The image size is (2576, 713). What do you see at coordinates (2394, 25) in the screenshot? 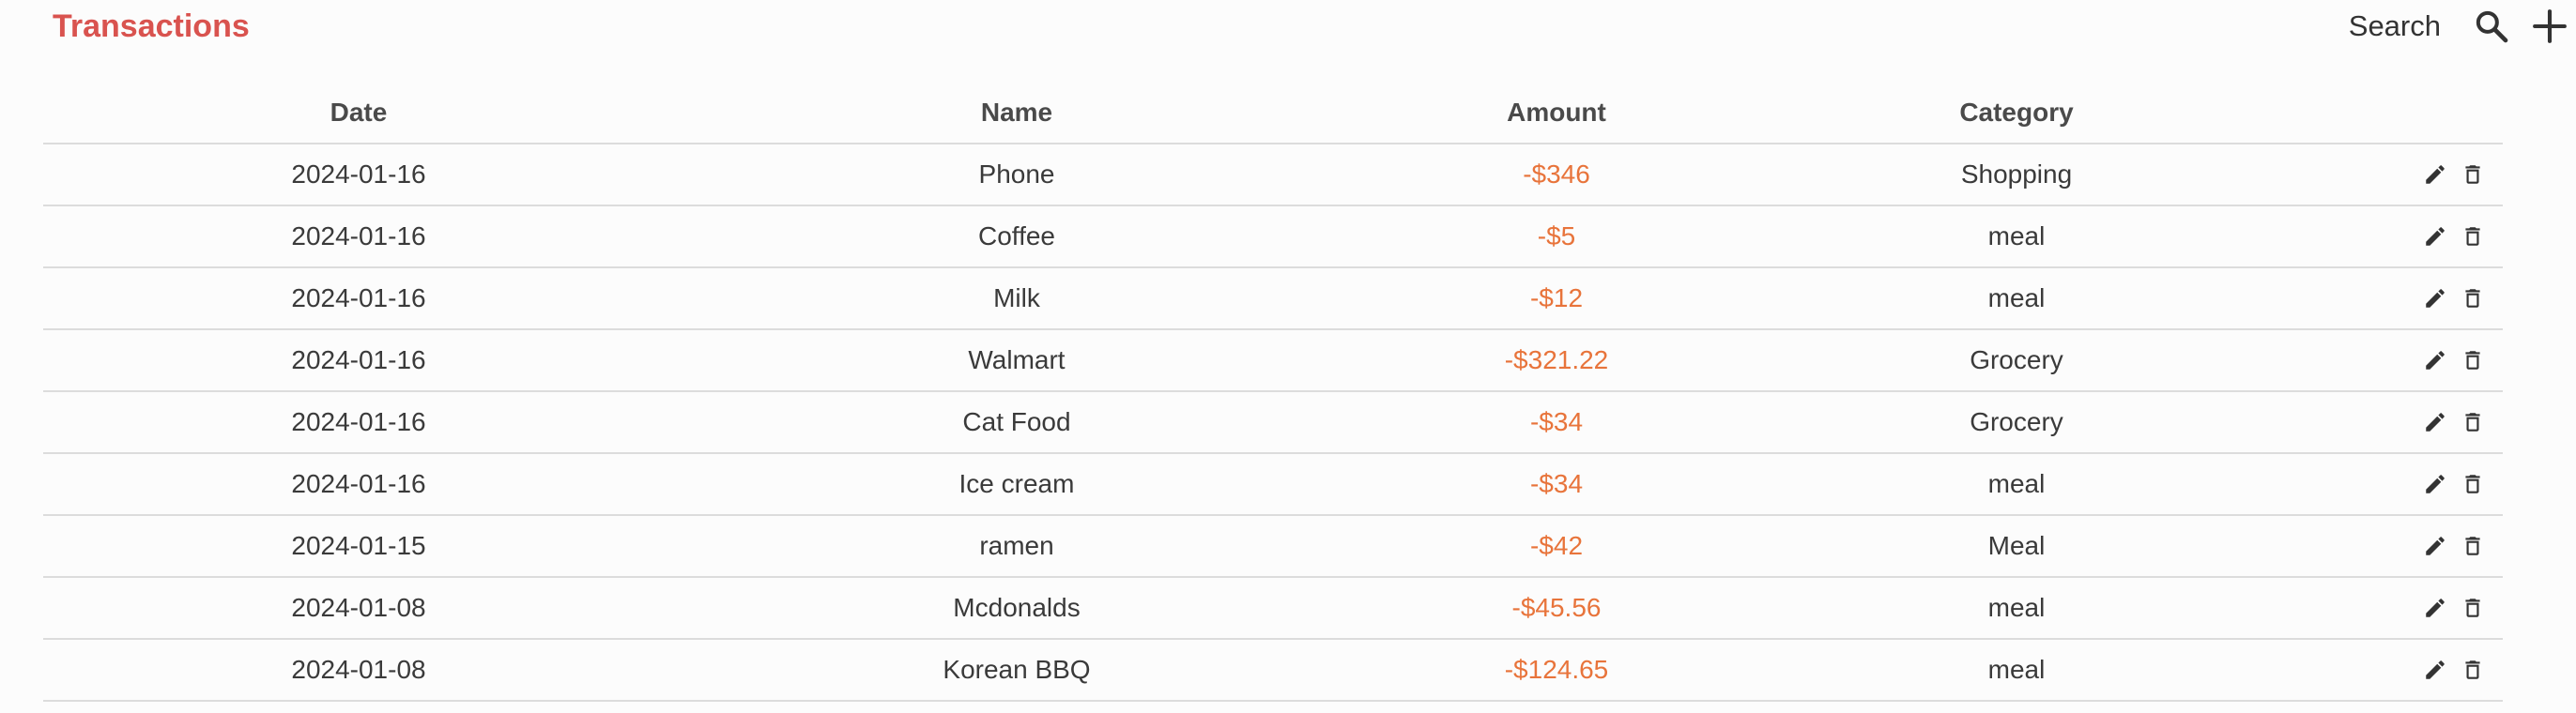
I see `search-label: Search` at bounding box center [2394, 25].